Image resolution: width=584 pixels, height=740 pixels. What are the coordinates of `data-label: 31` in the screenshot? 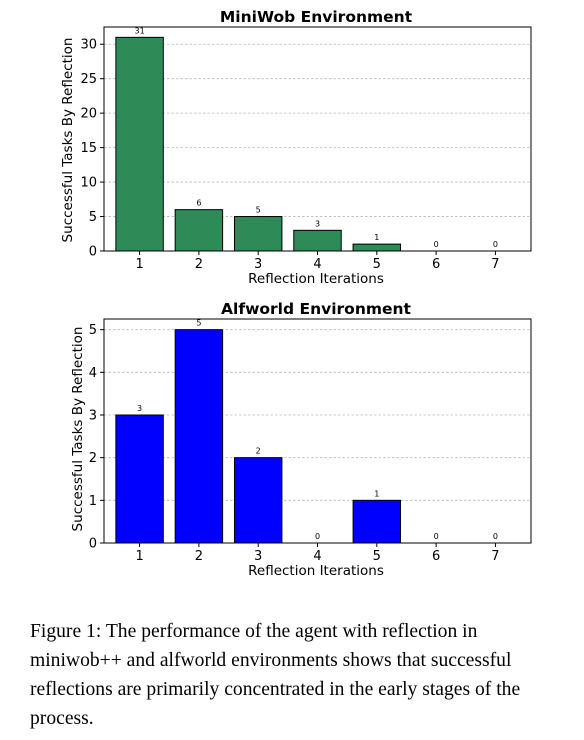 It's located at (139, 30).